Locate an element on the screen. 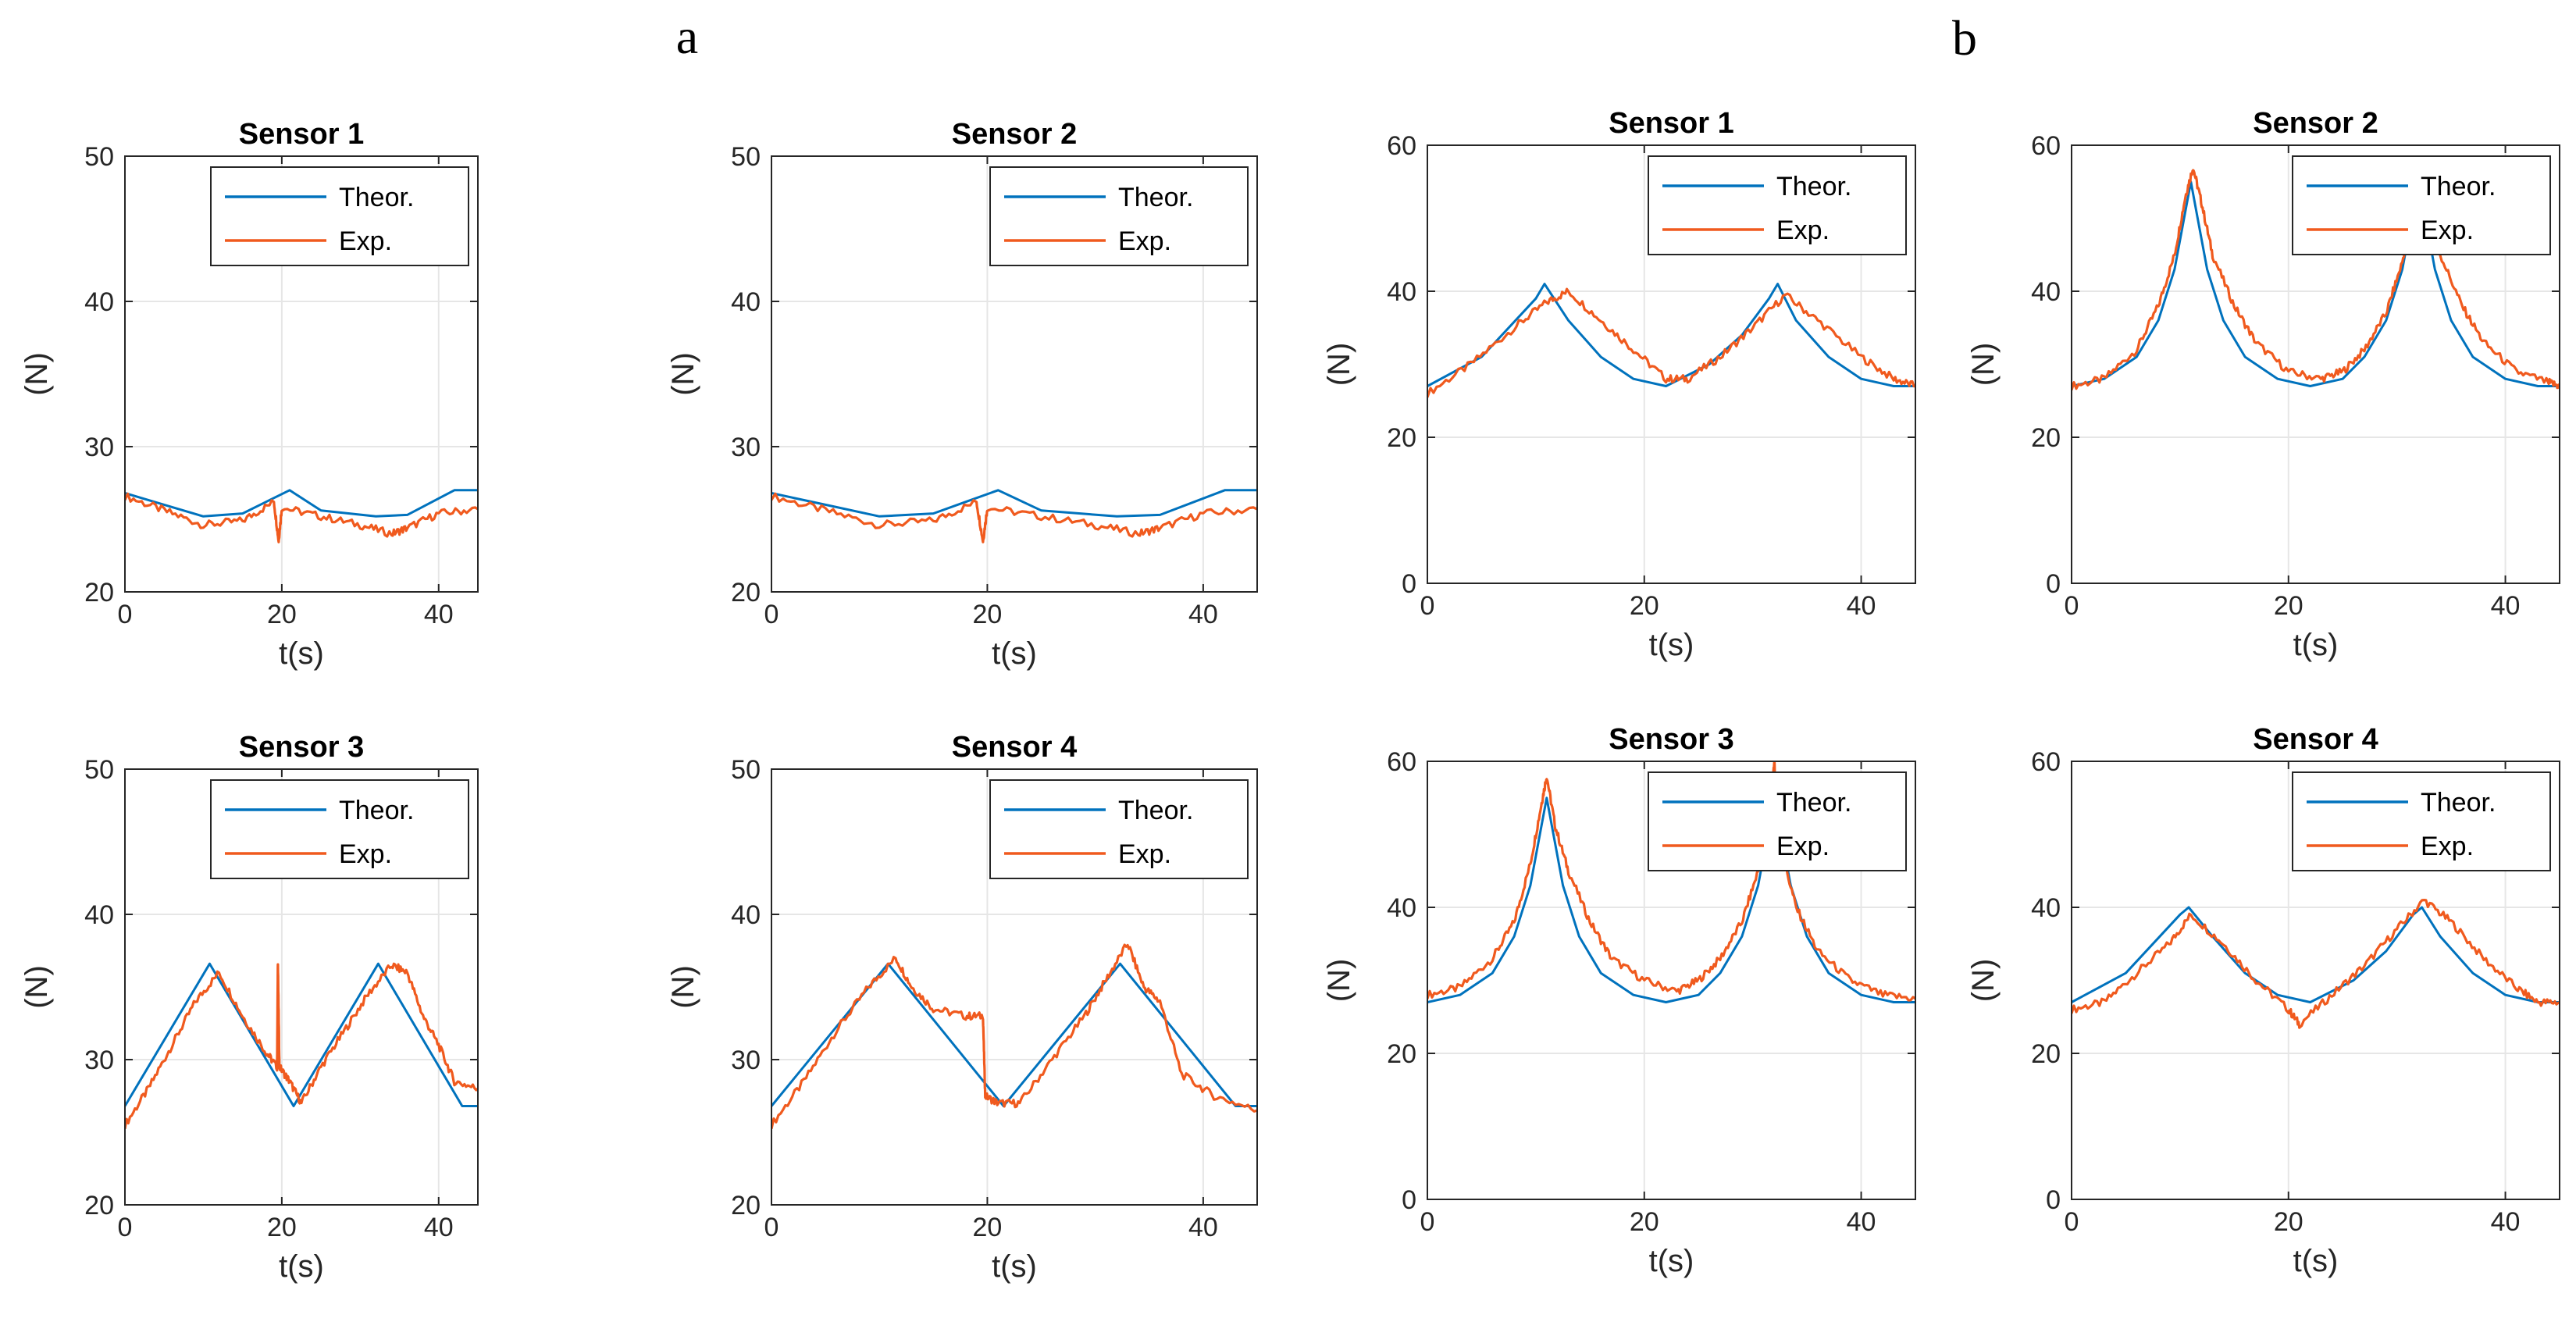  chart-title: Sensor 4 is located at coordinates (1015, 747).